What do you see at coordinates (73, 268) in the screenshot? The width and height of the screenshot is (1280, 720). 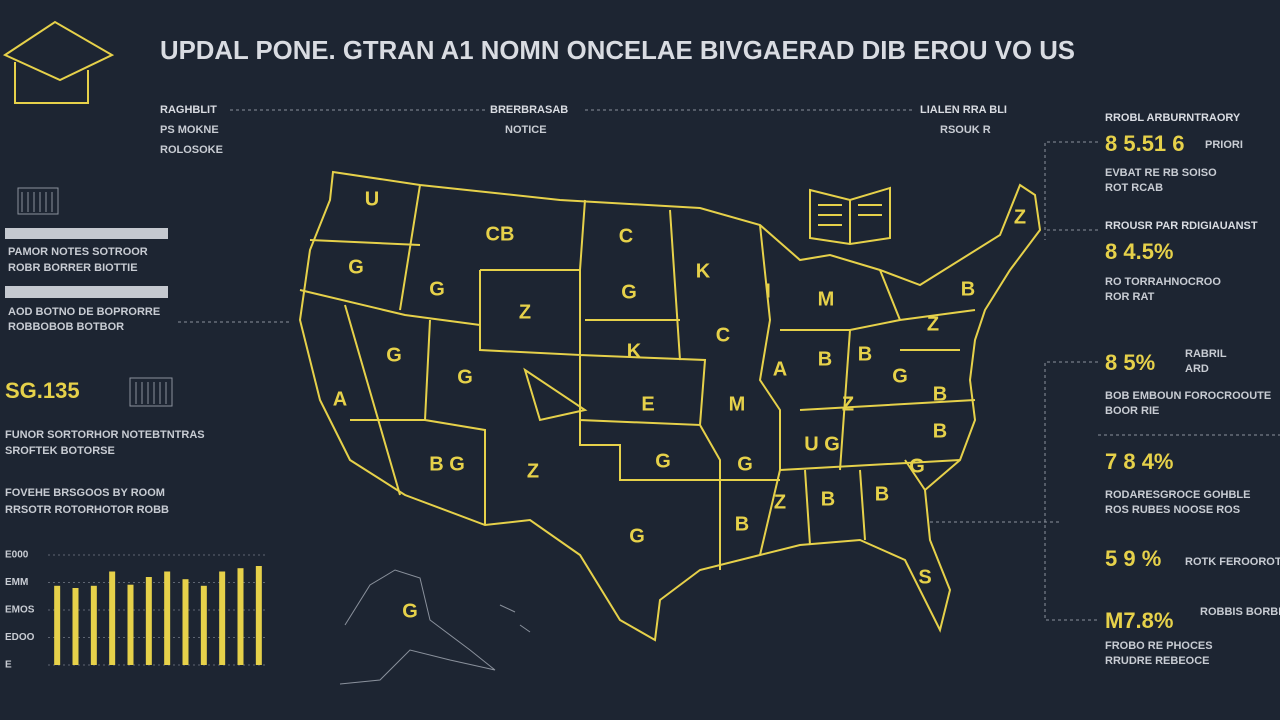 I see `left-label: ROBR BORRER BIOTTIE` at bounding box center [73, 268].